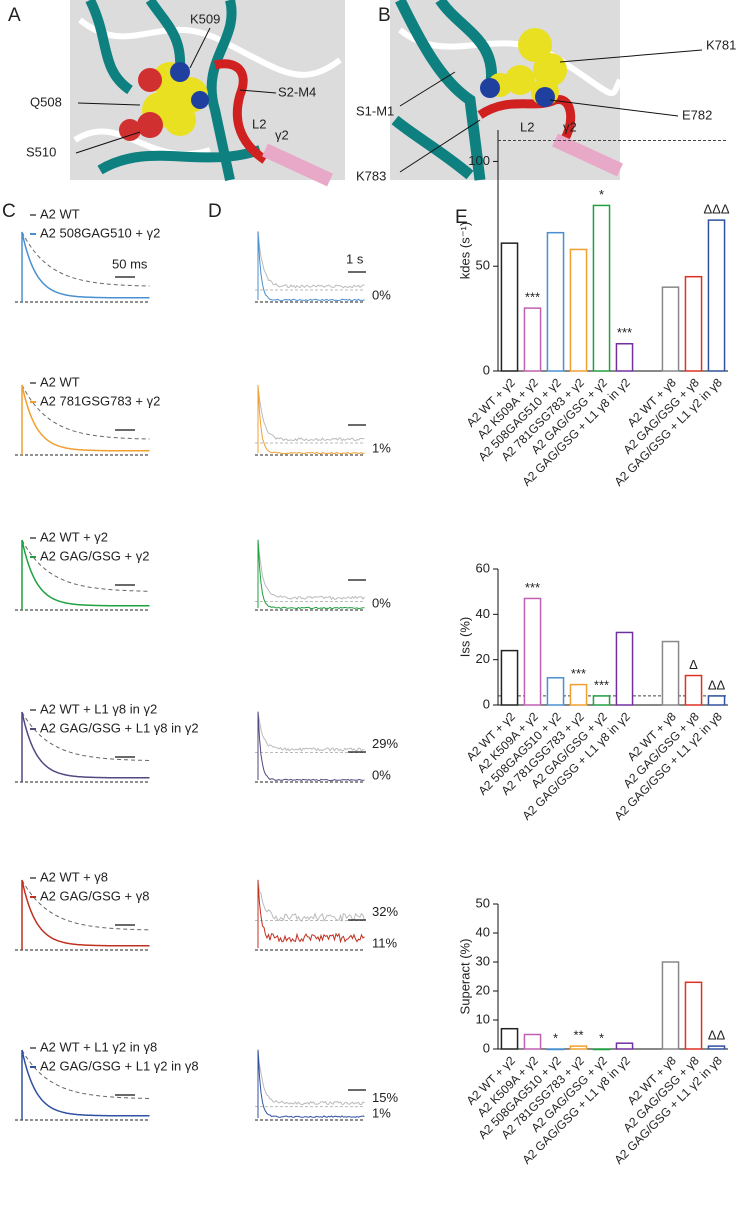  I want to click on significance-label: ΔΔΔ, so click(716, 209).